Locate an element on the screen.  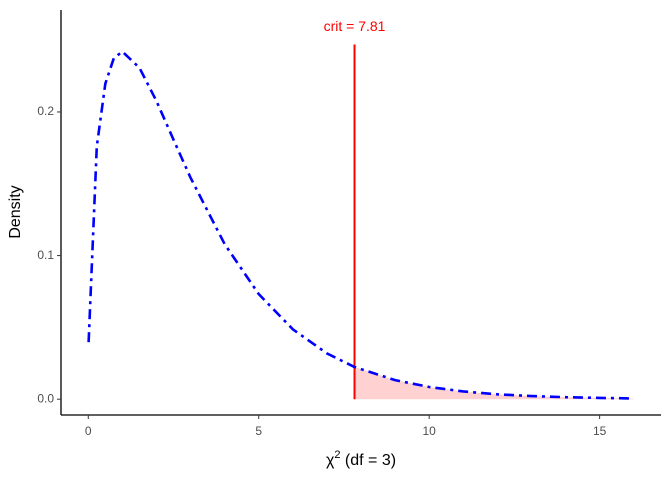
y-tick-label: 0.2 is located at coordinates (45, 111).